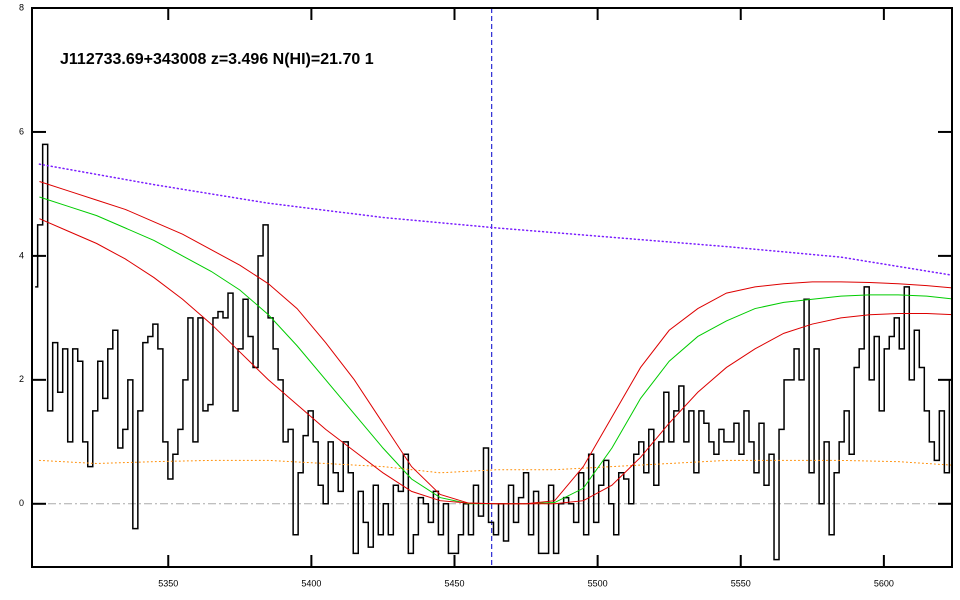 The height and width of the screenshot is (600, 960). What do you see at coordinates (21, 255) in the screenshot?
I see `y-tick-label: 4` at bounding box center [21, 255].